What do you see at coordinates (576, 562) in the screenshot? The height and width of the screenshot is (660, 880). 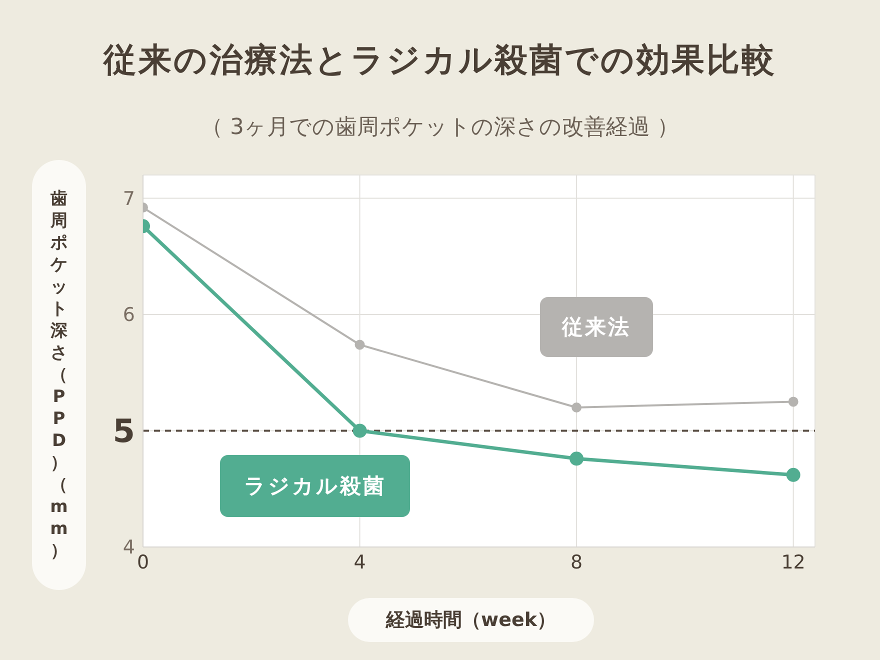 I see `x-tick-label: 8` at bounding box center [576, 562].